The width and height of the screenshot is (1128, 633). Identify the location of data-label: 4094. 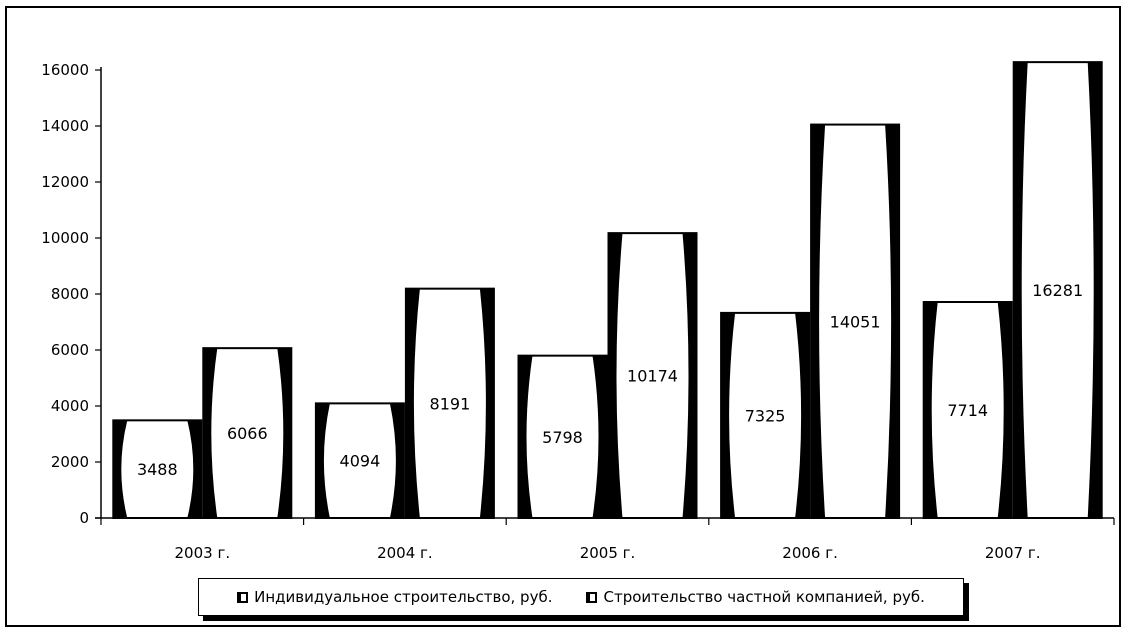
(360, 461).